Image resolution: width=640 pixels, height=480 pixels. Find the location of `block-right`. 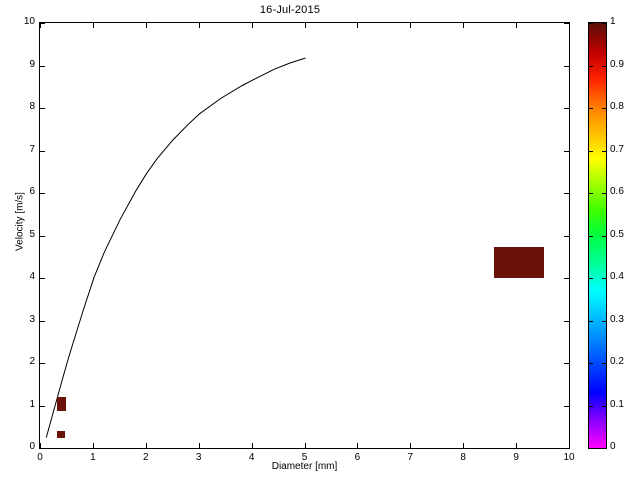

block-right is located at coordinates (519, 262).